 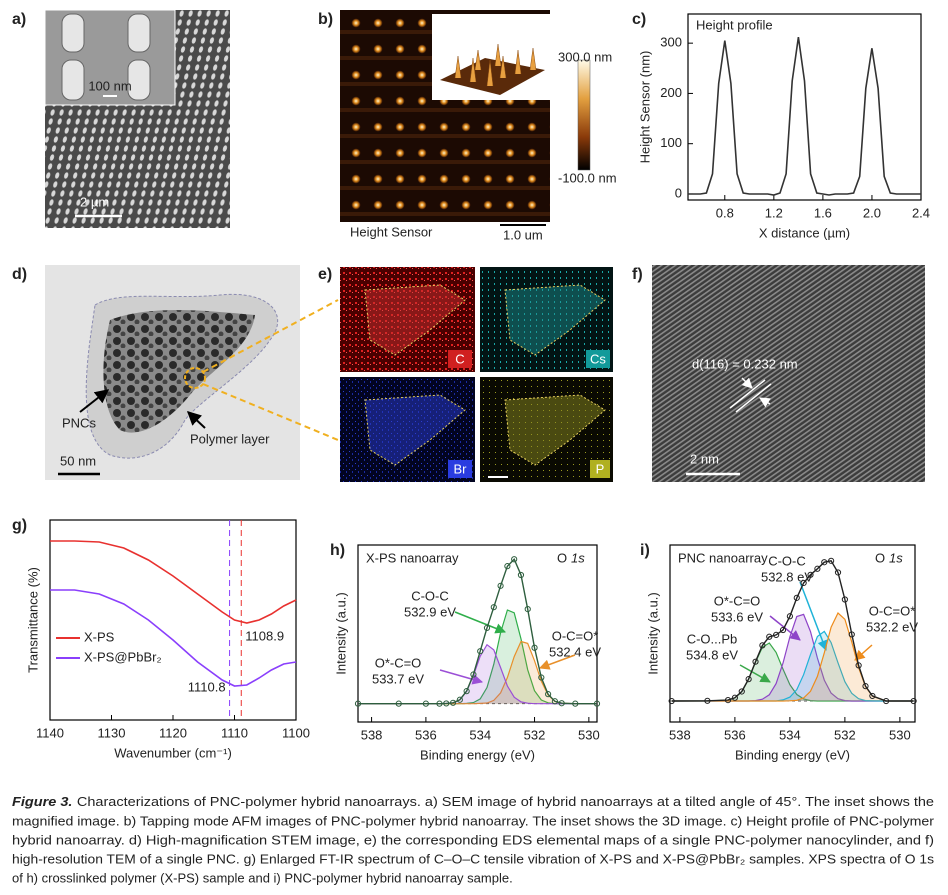 I want to click on peak-name: C-O...Pb, so click(x=712, y=638).